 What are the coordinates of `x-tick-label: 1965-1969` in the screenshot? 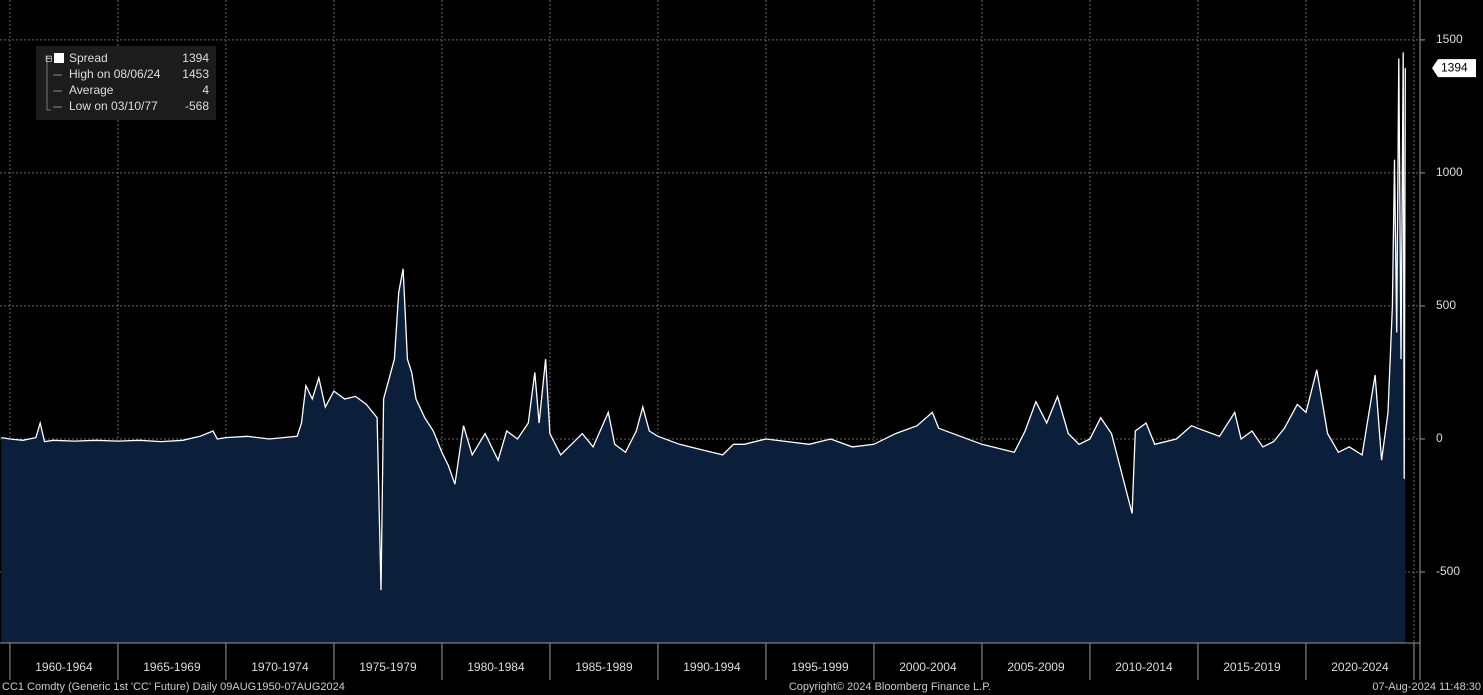 It's located at (172, 667).